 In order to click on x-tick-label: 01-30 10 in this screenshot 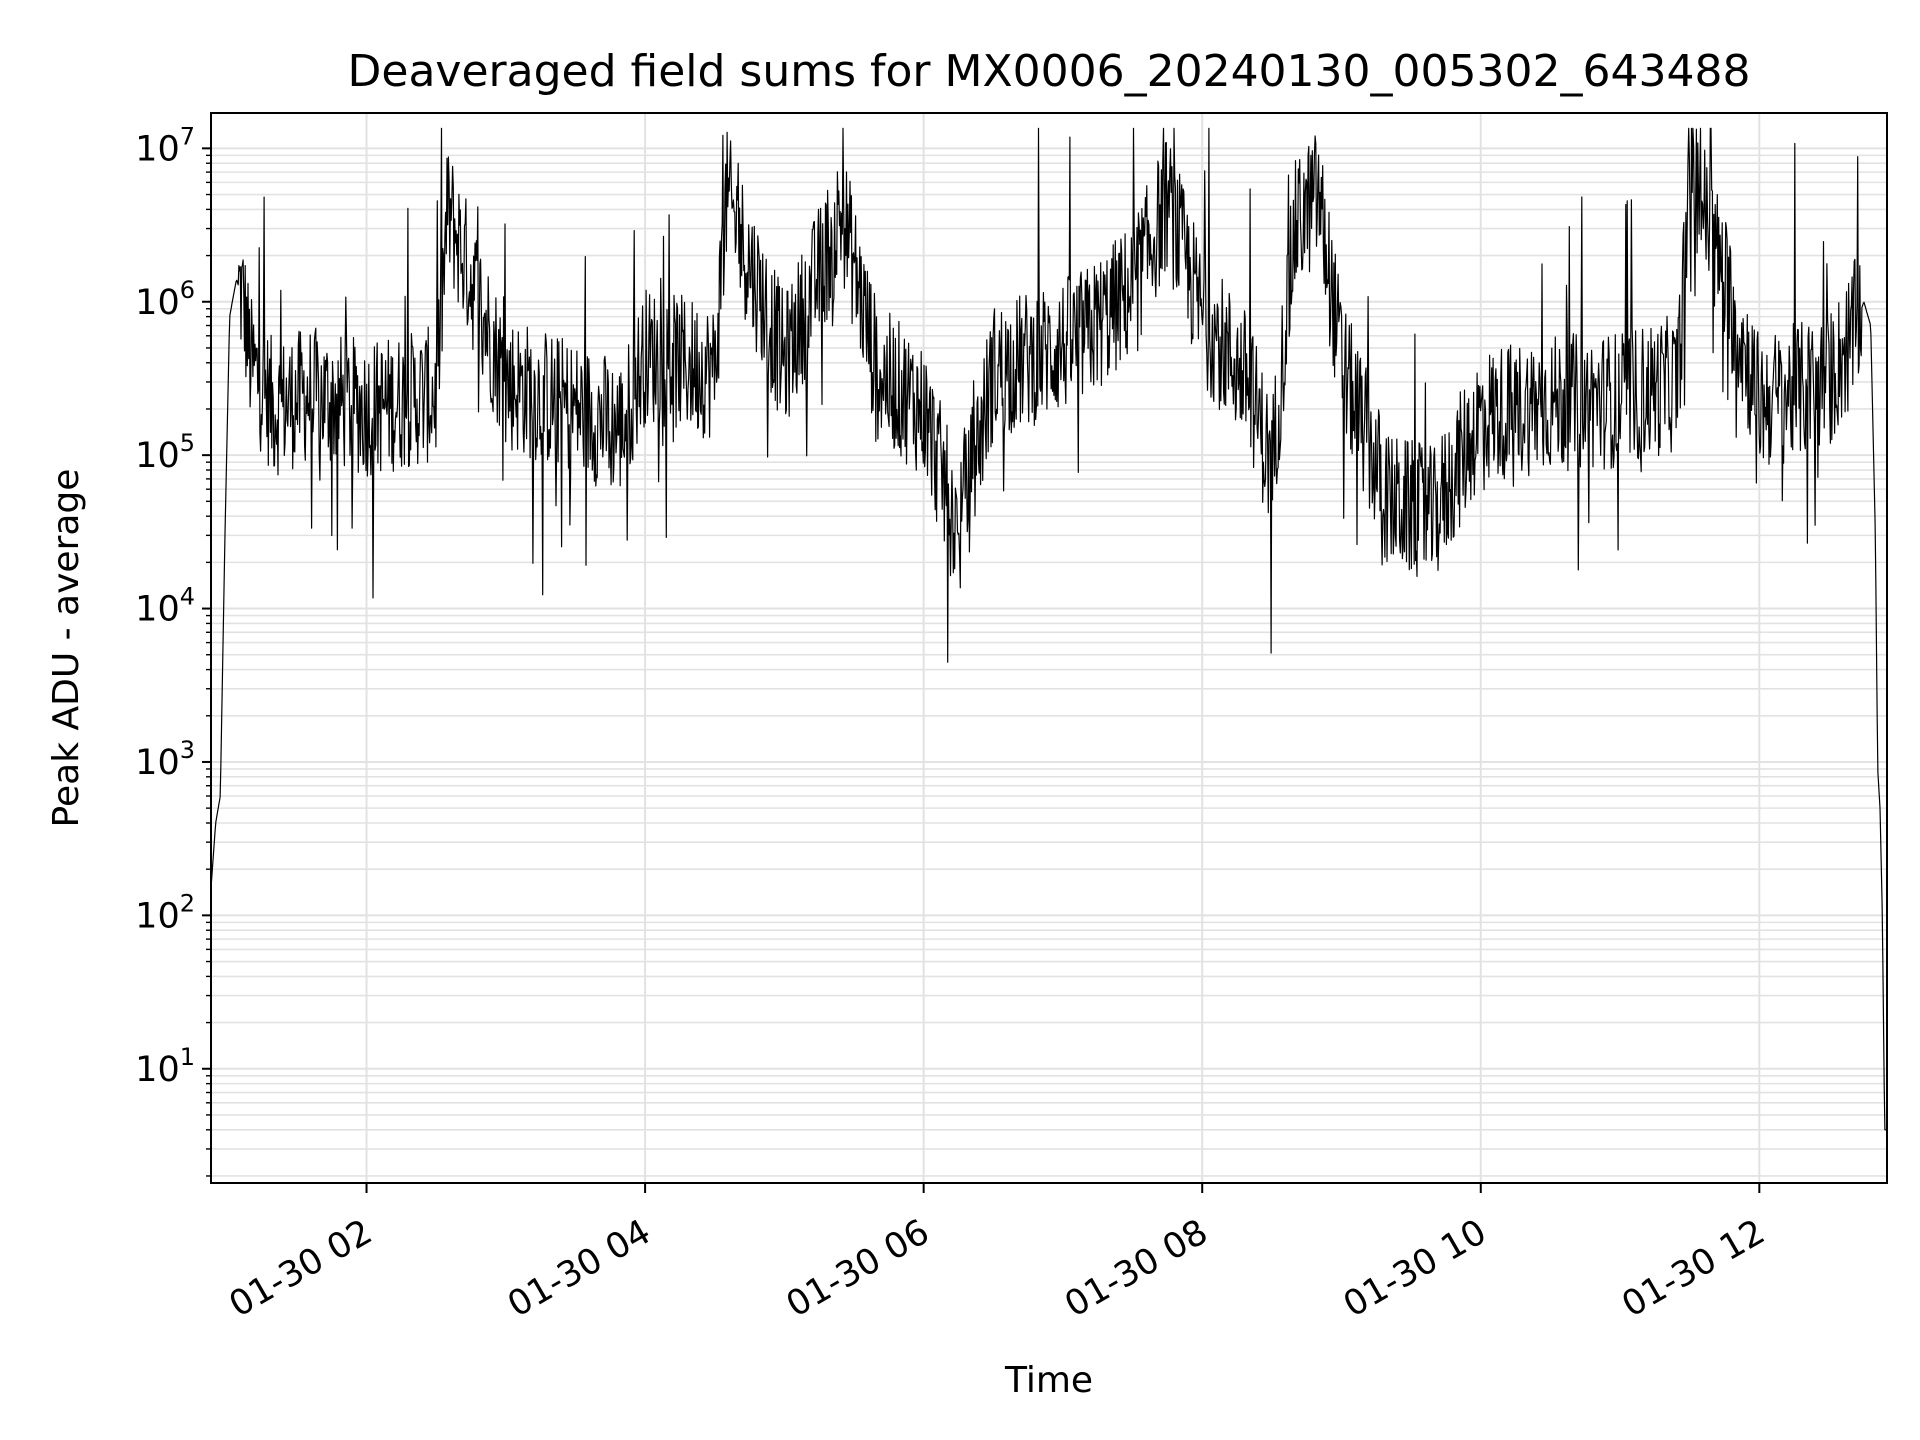, I will do `click(1415, 1268)`.